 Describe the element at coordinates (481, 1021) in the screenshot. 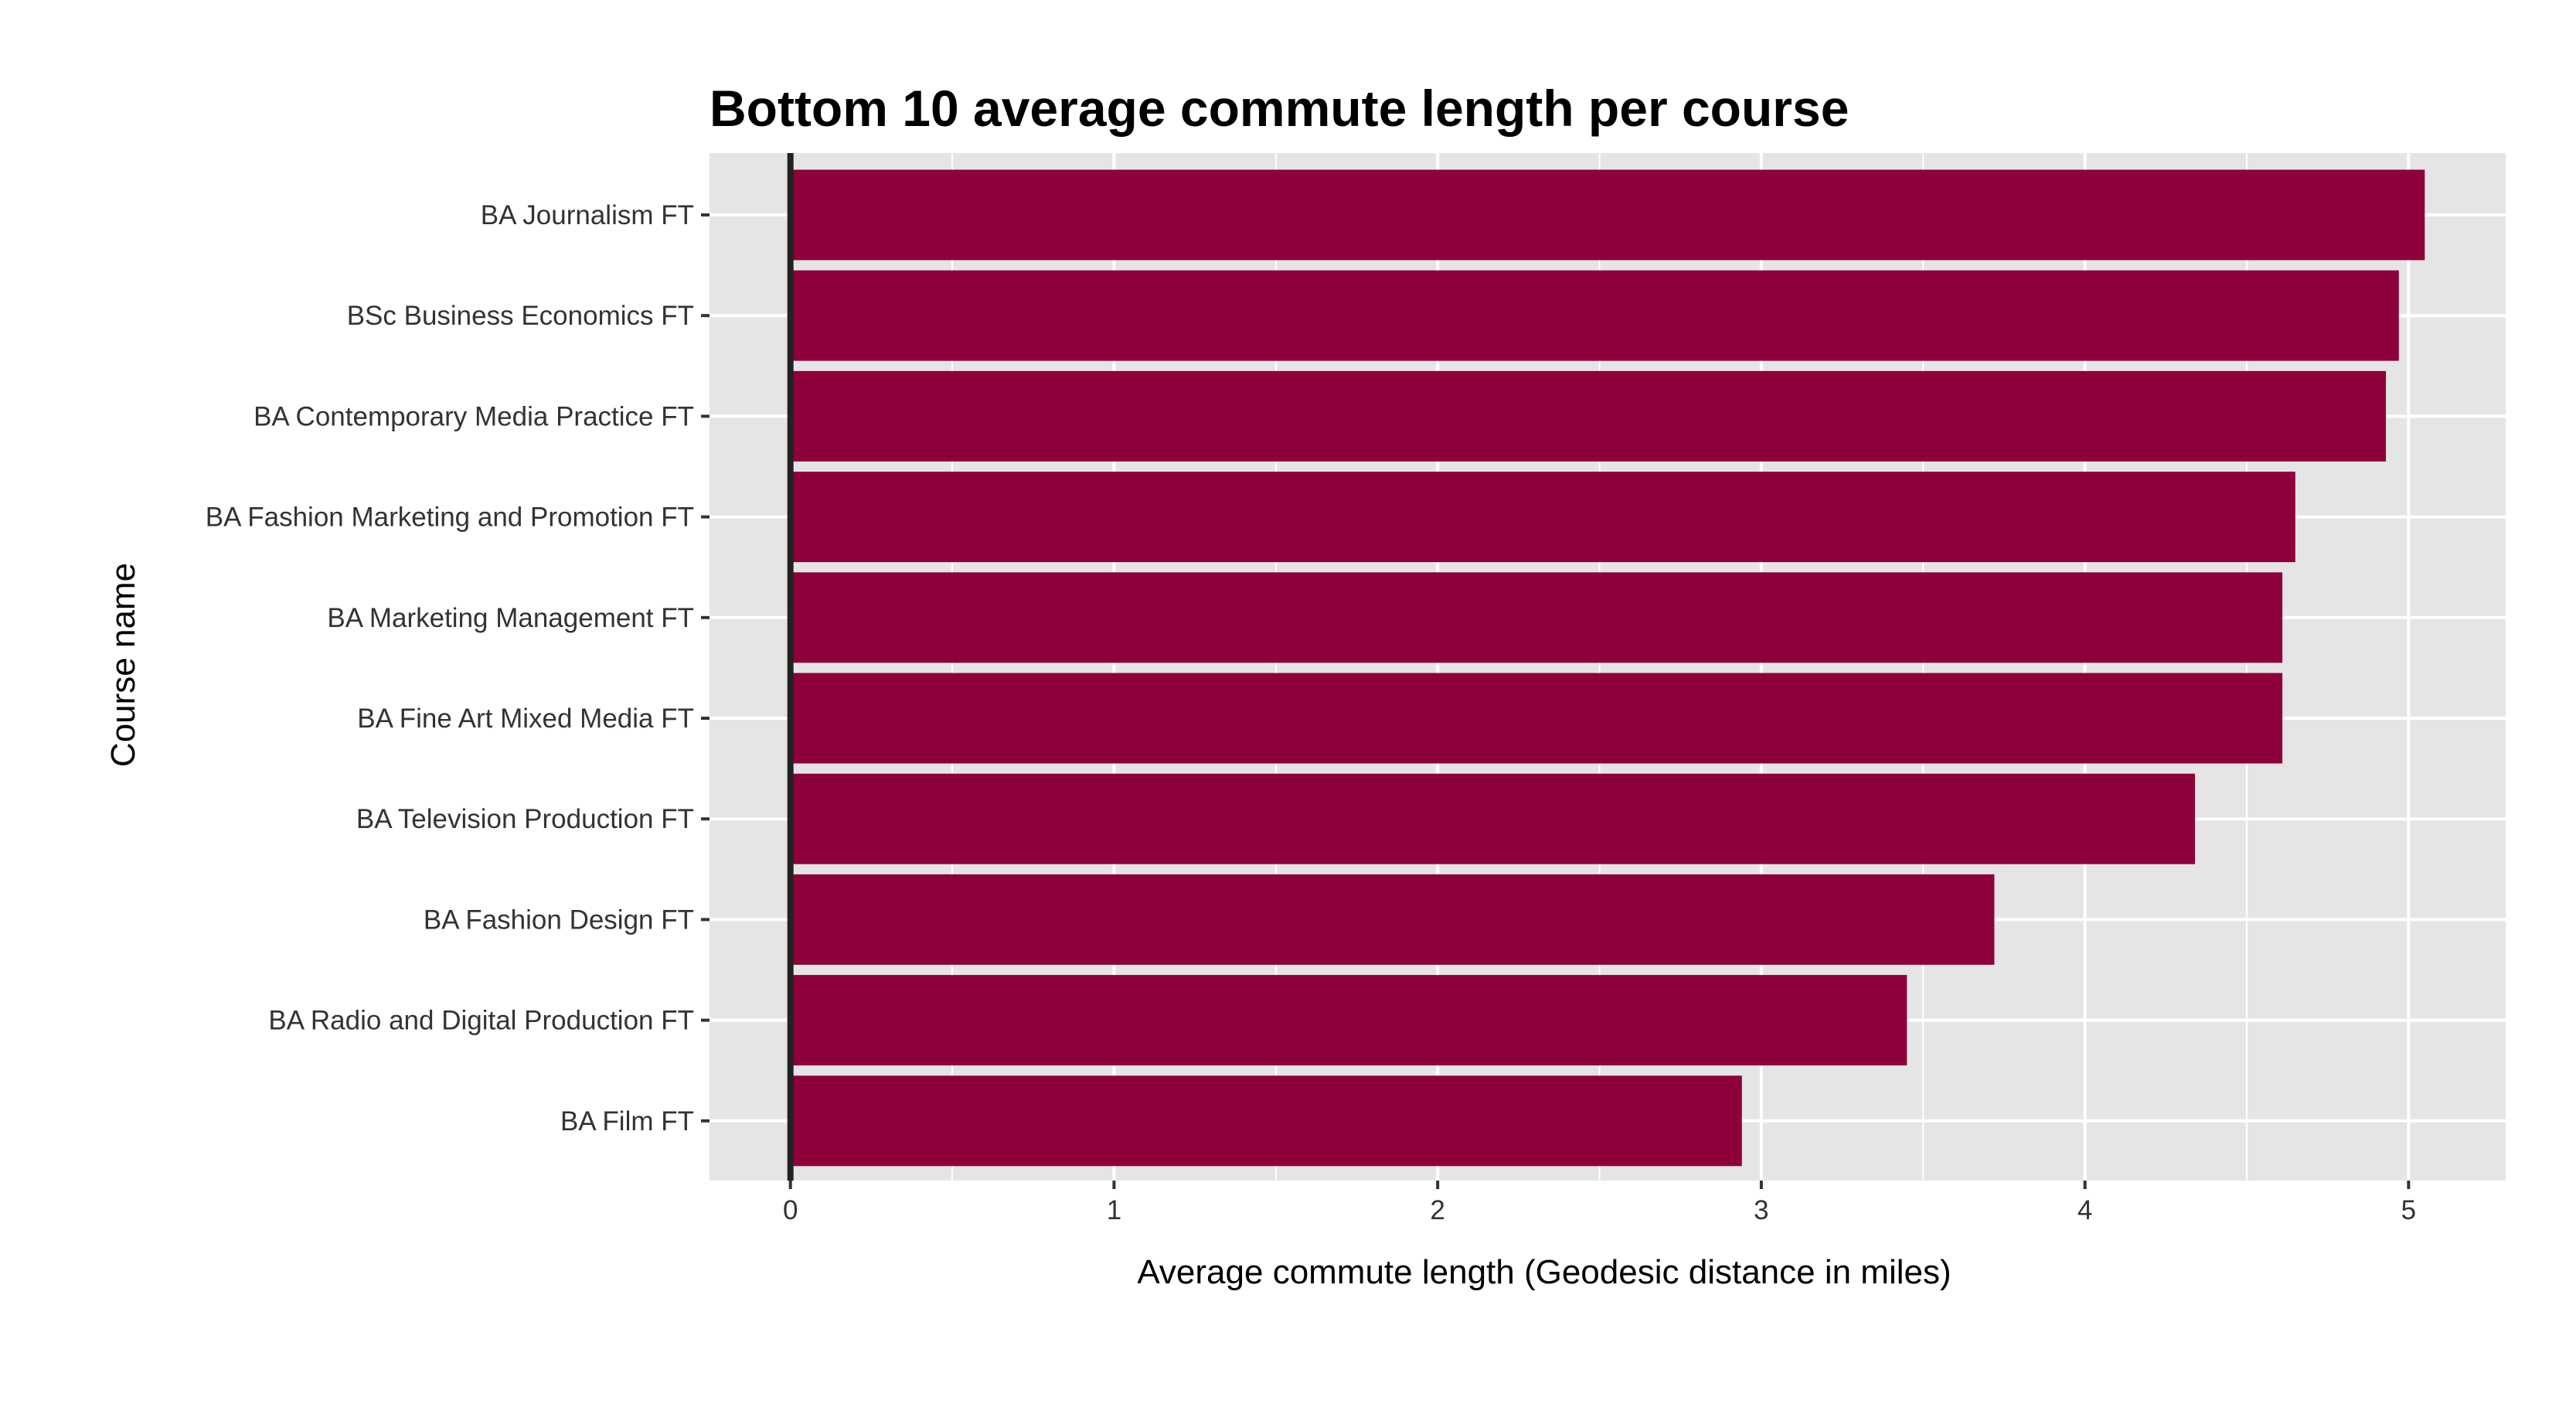

I see `y-tick-label: BA Radio and Digital Production FT` at that location.